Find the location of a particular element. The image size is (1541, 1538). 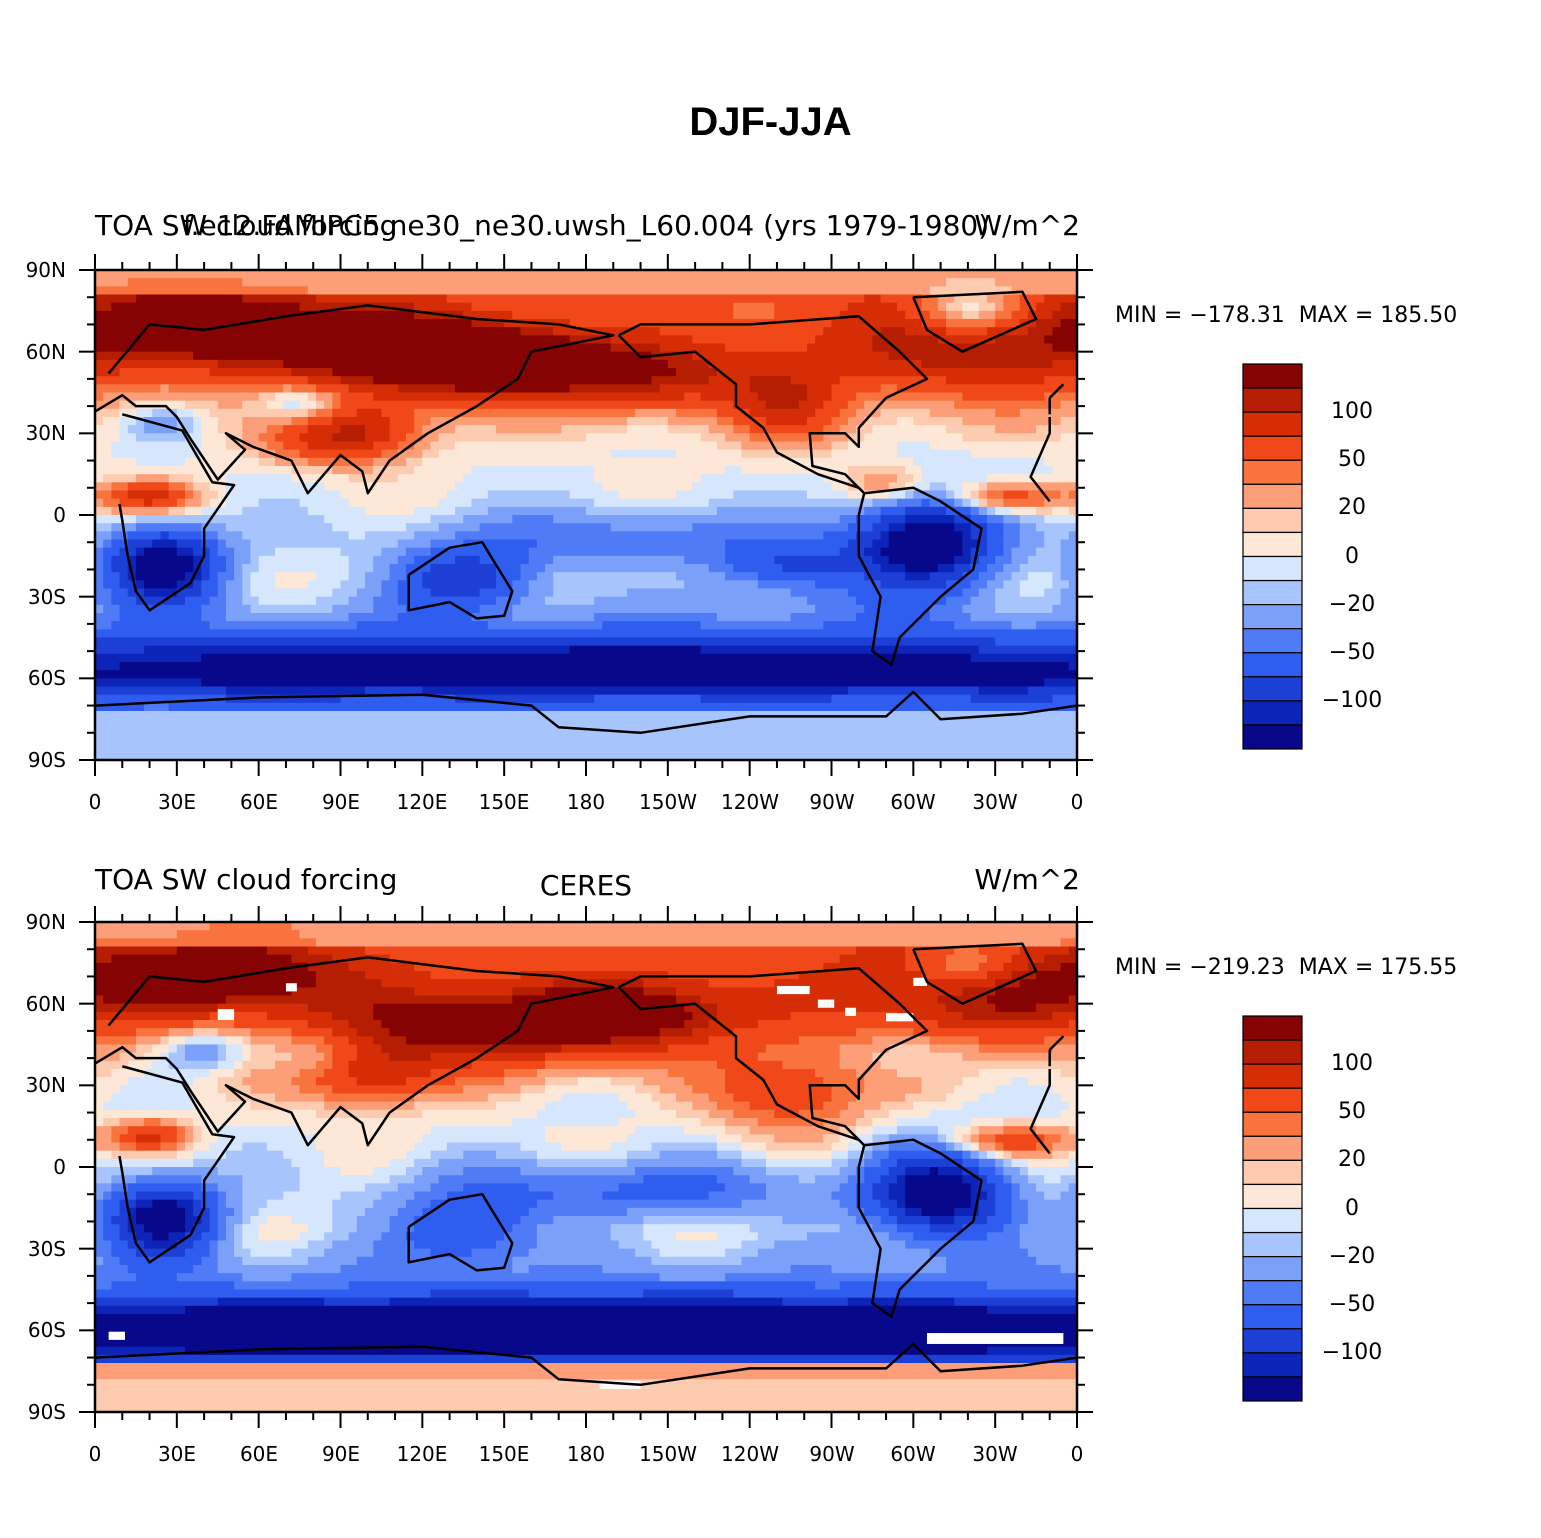

panel-units: W/m^2 is located at coordinates (1027, 225).